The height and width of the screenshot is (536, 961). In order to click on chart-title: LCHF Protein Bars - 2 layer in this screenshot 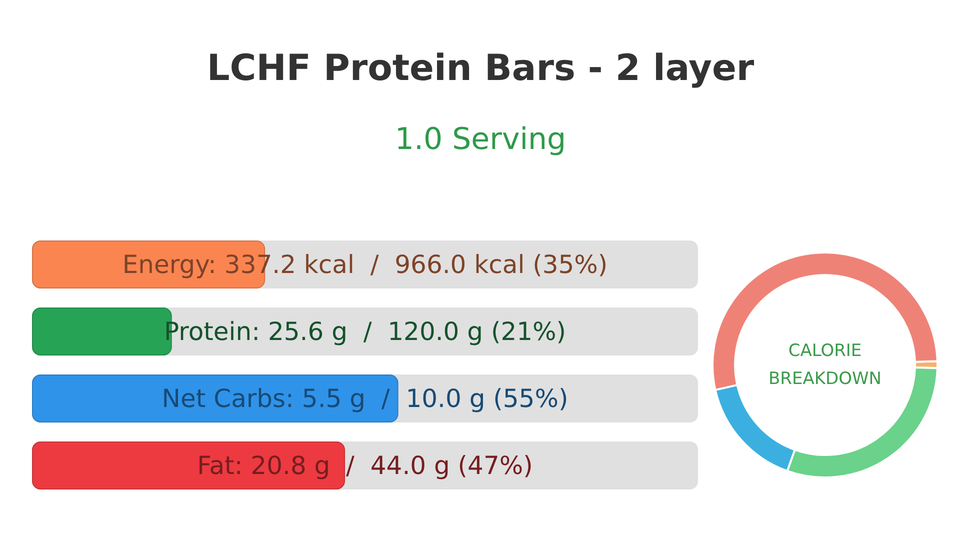, I will do `click(481, 68)`.